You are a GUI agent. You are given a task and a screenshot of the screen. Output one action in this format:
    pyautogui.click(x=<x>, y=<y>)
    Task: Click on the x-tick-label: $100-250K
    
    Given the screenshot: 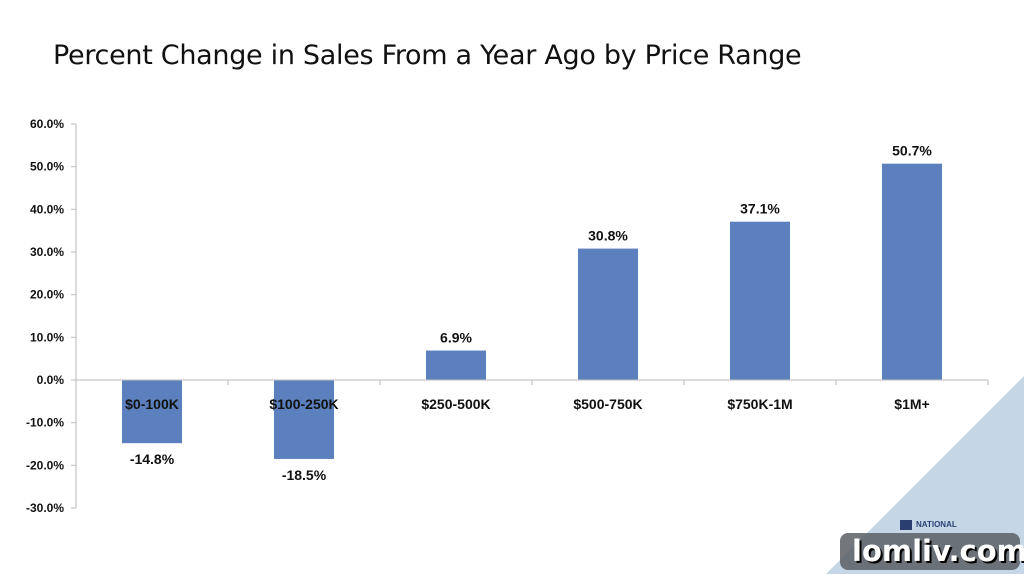 What is the action you would take?
    pyautogui.click(x=303, y=404)
    